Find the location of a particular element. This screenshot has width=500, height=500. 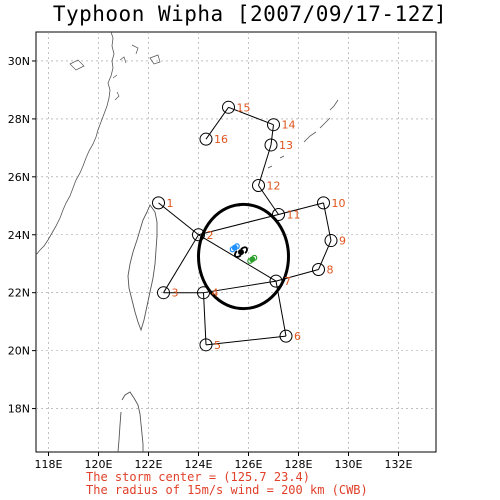

lat-tick-label: 24N is located at coordinates (19, 235).